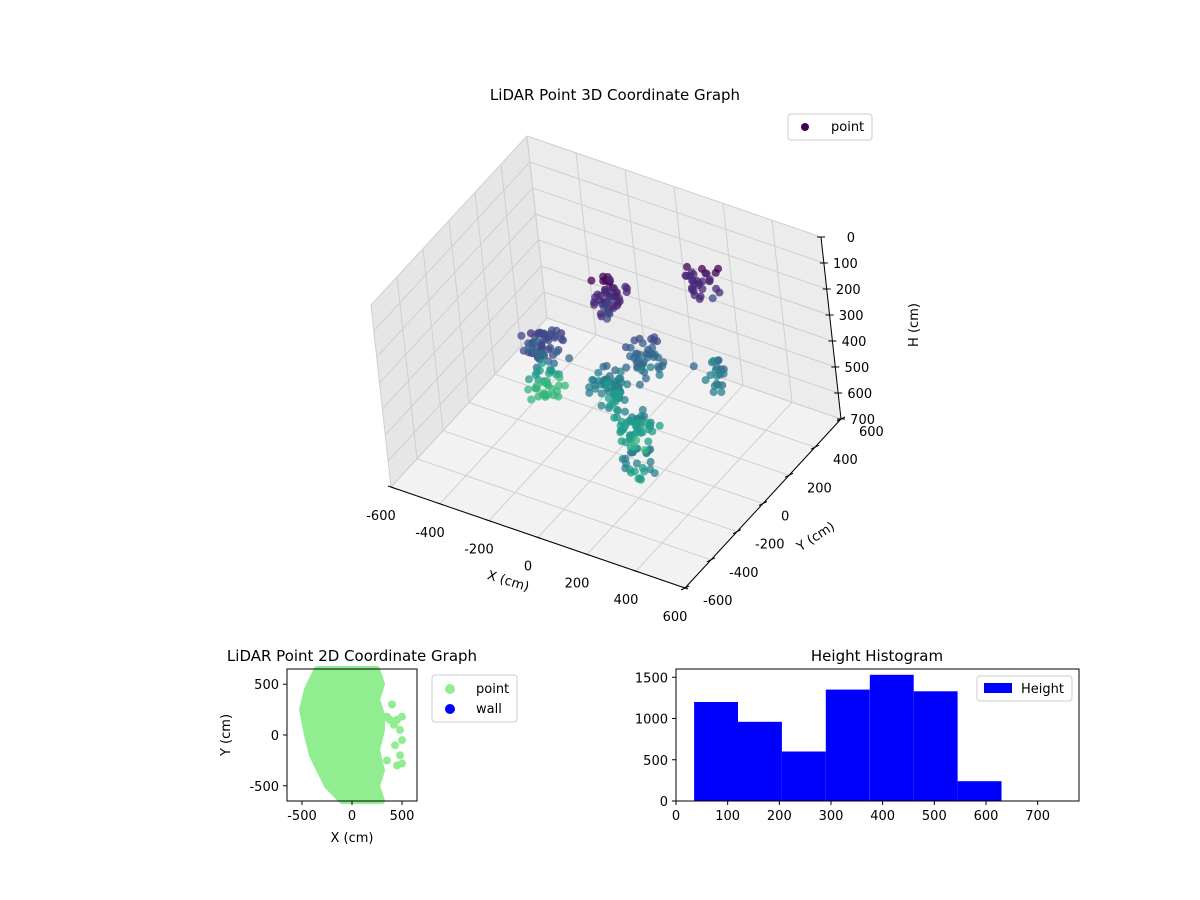 The image size is (1200, 900). What do you see at coordinates (914, 325) in the screenshot?
I see `chart-3d-z-axis-label: H (cm)` at bounding box center [914, 325].